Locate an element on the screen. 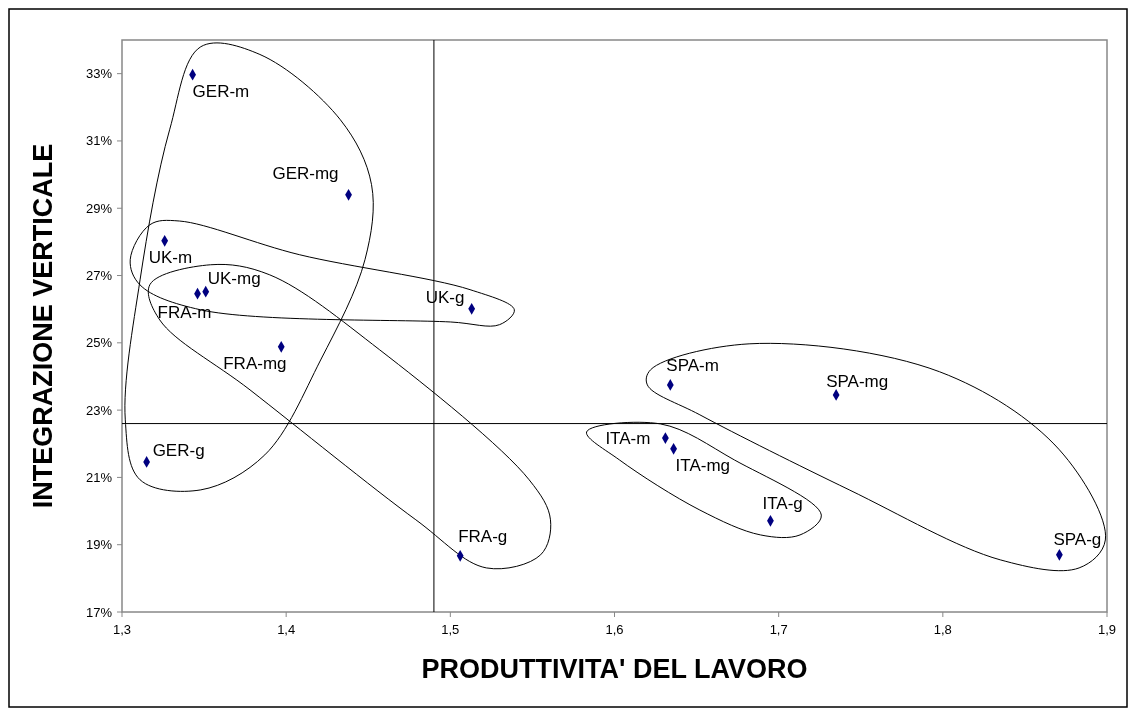 This screenshot has width=1135, height=713. annotation: GER-m is located at coordinates (221, 91).